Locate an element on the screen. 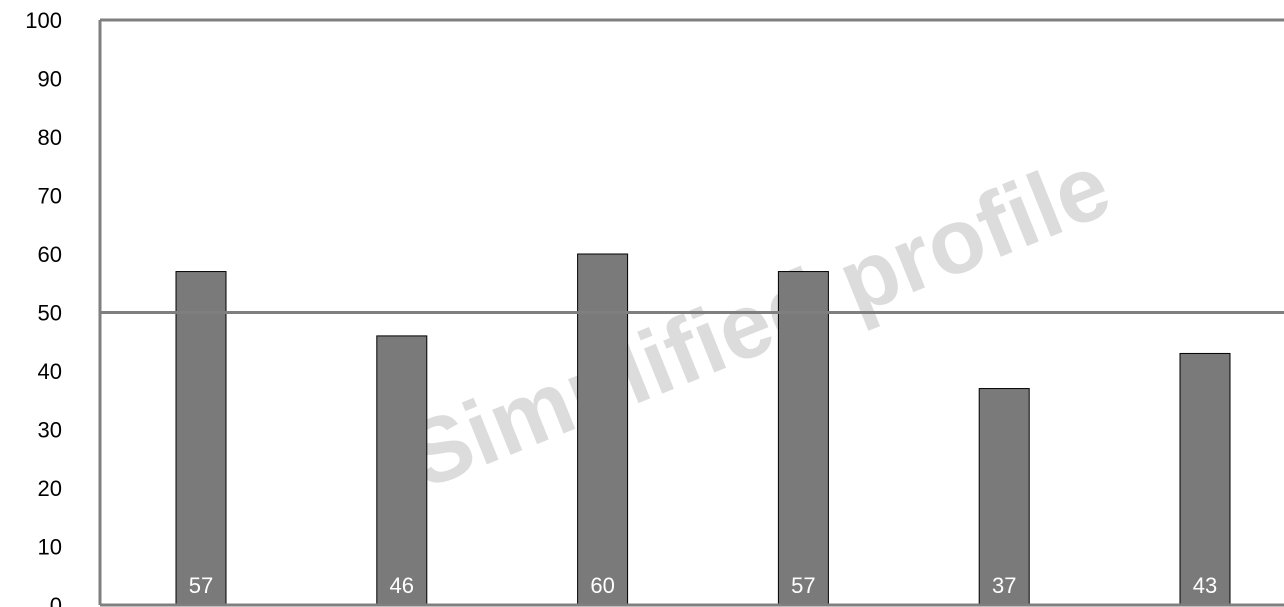 The width and height of the screenshot is (1284, 607). y-tick-label: 40 is located at coordinates (50, 371).